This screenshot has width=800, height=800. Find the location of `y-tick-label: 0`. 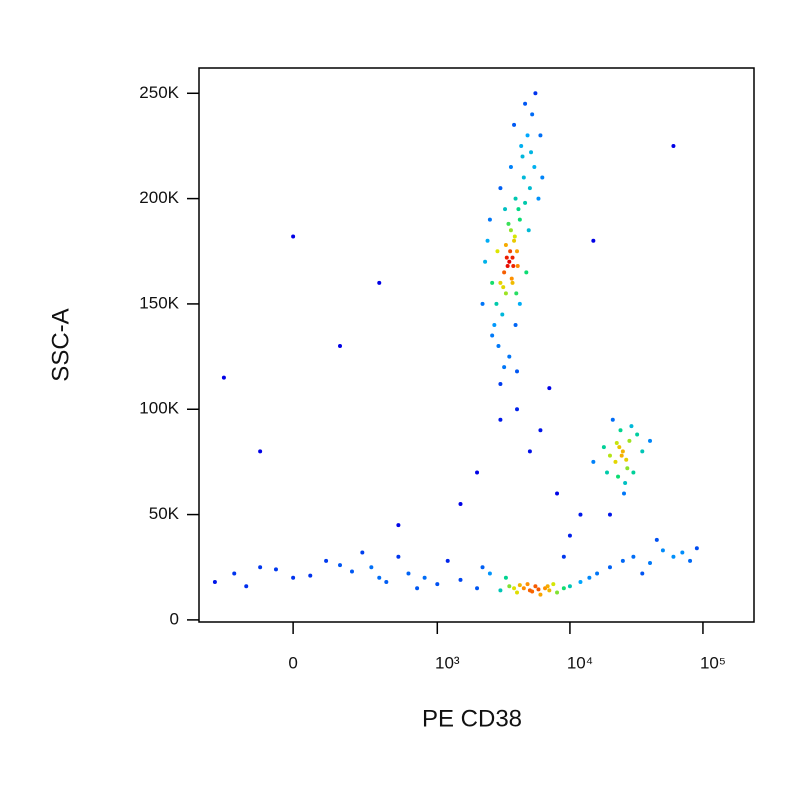

y-tick-label: 0 is located at coordinates (174, 618).